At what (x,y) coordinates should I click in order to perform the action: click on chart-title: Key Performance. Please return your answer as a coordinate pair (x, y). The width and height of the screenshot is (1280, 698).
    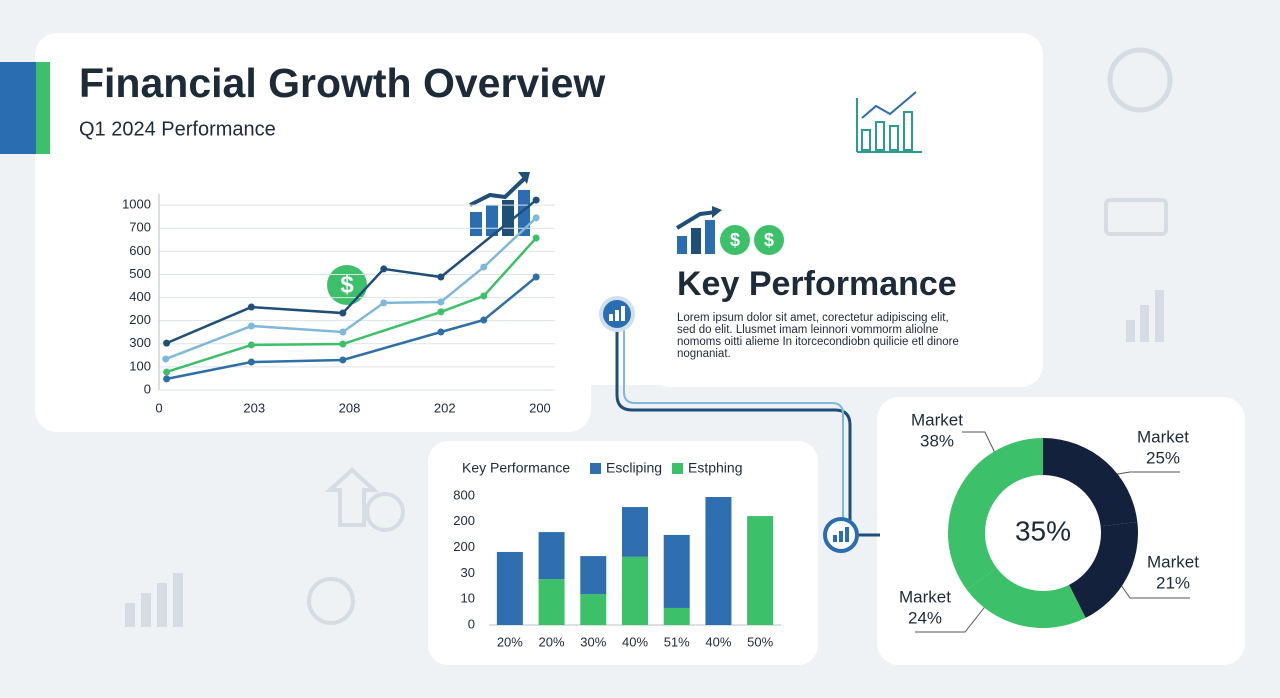
    Looking at the image, I should click on (516, 468).